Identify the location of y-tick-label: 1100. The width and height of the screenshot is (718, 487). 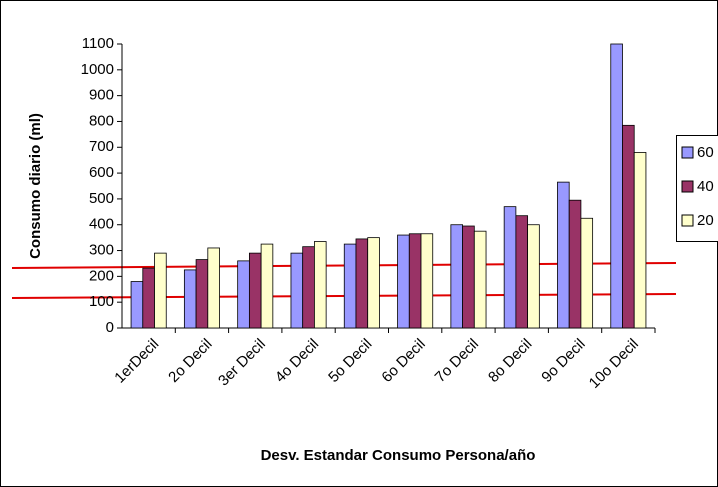
(98, 43).